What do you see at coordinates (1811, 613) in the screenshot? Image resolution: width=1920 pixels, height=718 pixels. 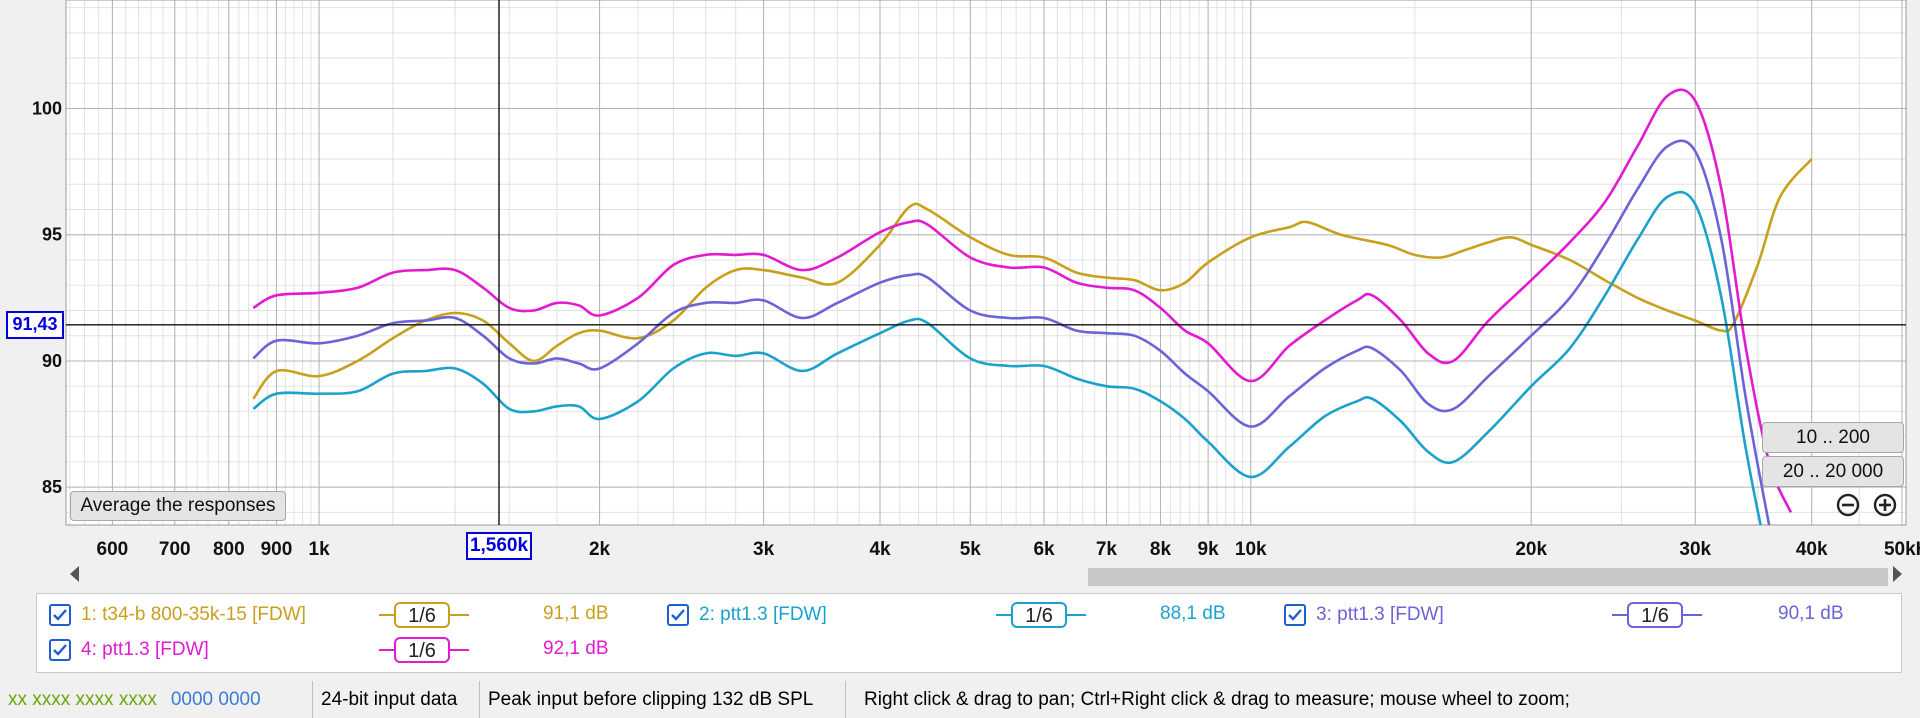 I see `legend-db-value: 90,1 dB` at bounding box center [1811, 613].